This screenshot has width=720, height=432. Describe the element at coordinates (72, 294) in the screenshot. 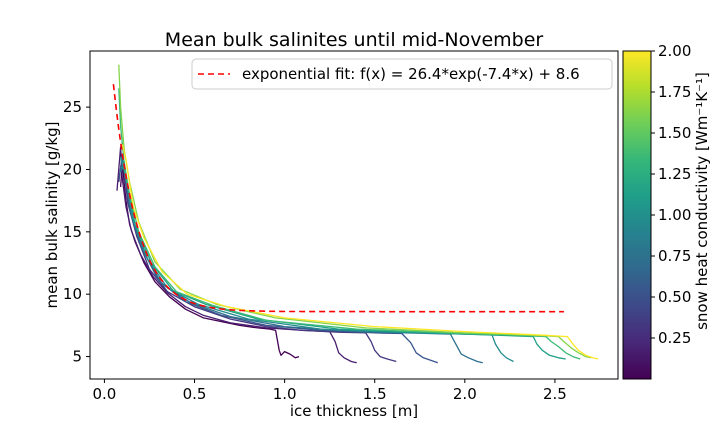

I see `y-tick-label: 10` at that location.